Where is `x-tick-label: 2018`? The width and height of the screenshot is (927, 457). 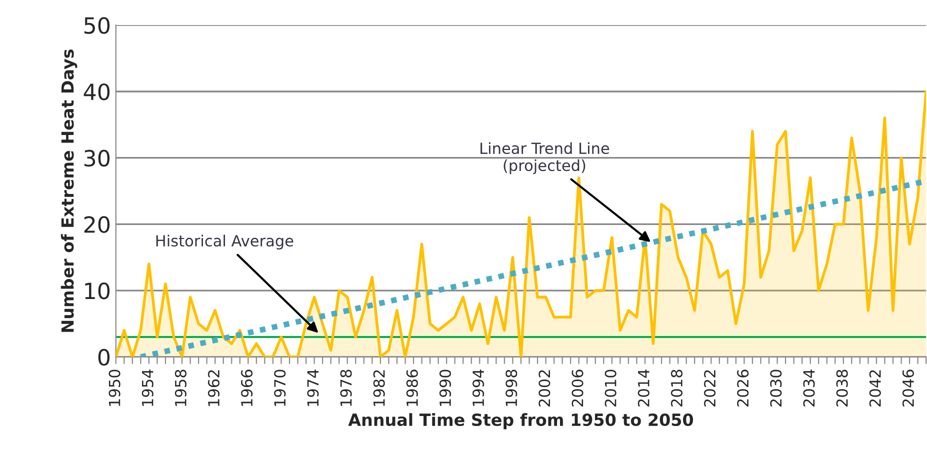
x-tick-label: 2018 is located at coordinates (676, 388).